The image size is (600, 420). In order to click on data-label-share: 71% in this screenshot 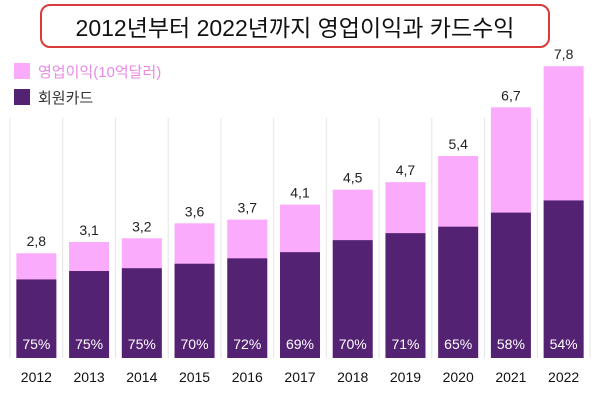, I will do `click(405, 344)`.